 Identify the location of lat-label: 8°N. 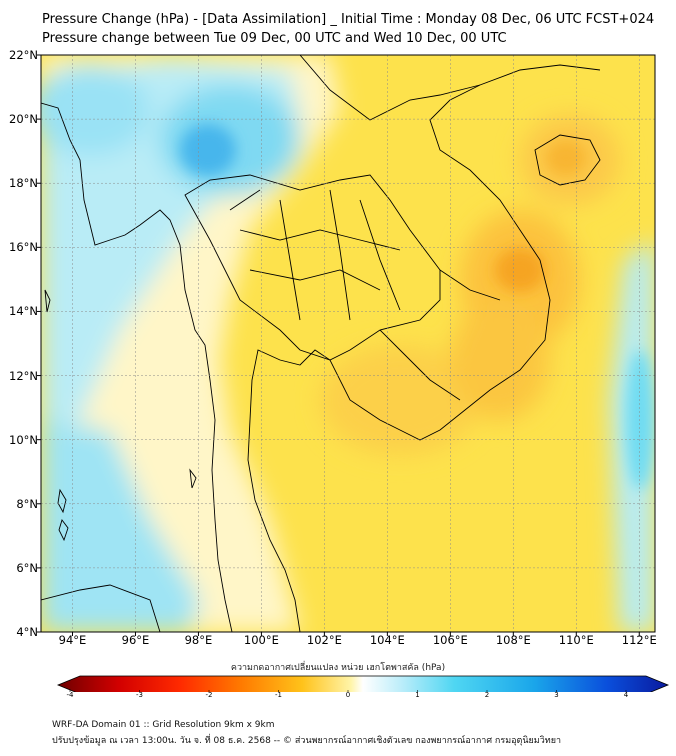
(27, 503).